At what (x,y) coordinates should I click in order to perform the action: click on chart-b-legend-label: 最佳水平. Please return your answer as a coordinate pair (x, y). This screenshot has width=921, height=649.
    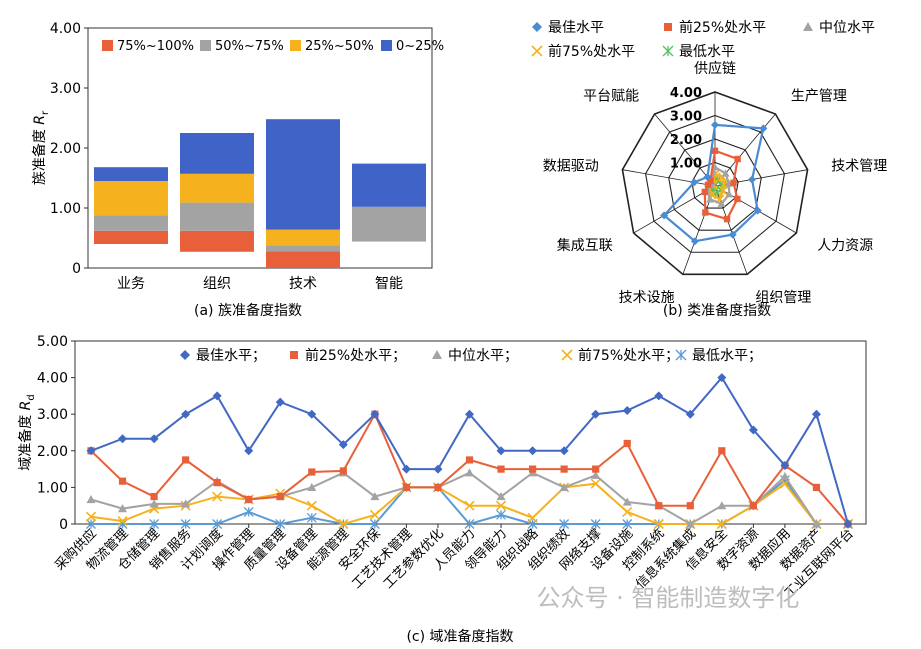
    Looking at the image, I should click on (576, 28).